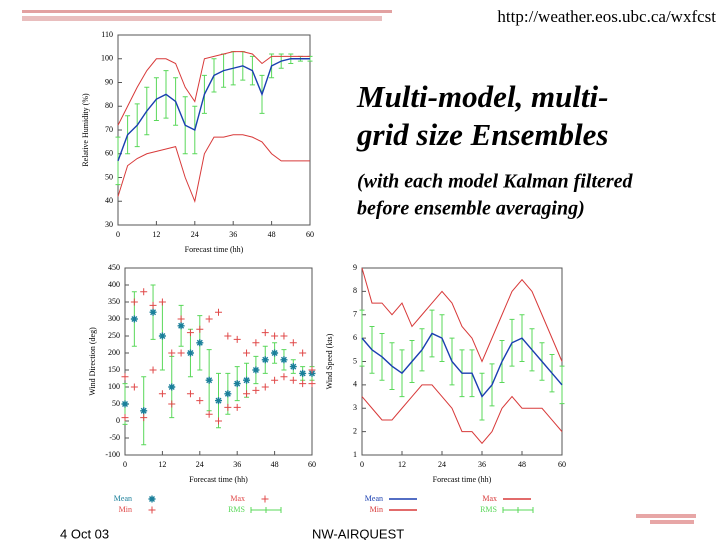  What do you see at coordinates (109, 224) in the screenshot?
I see `y-tick-label: 30` at bounding box center [109, 224].